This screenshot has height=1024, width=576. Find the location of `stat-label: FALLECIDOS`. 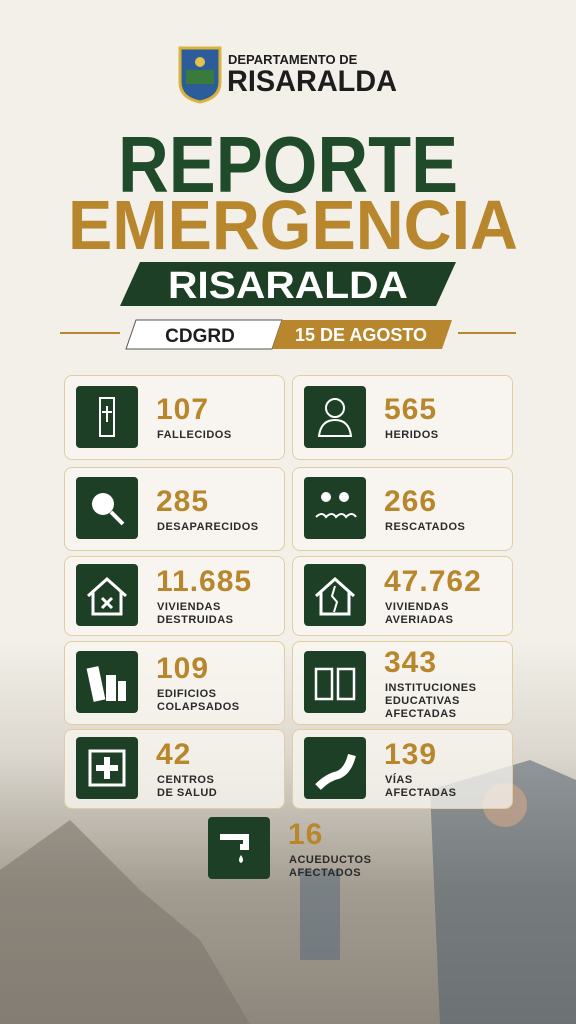

stat-label: FALLECIDOS is located at coordinates (194, 435).